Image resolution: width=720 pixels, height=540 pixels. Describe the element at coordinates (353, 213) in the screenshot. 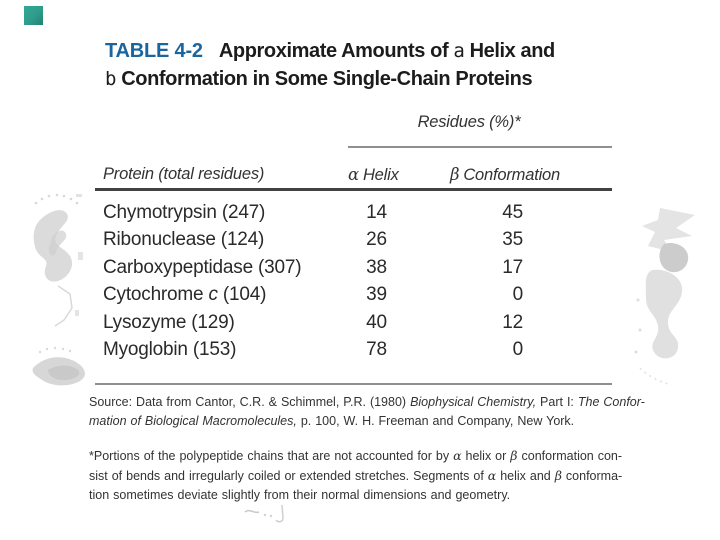

I see `table-row: Chymotrypsin (247) 14 45` at that location.